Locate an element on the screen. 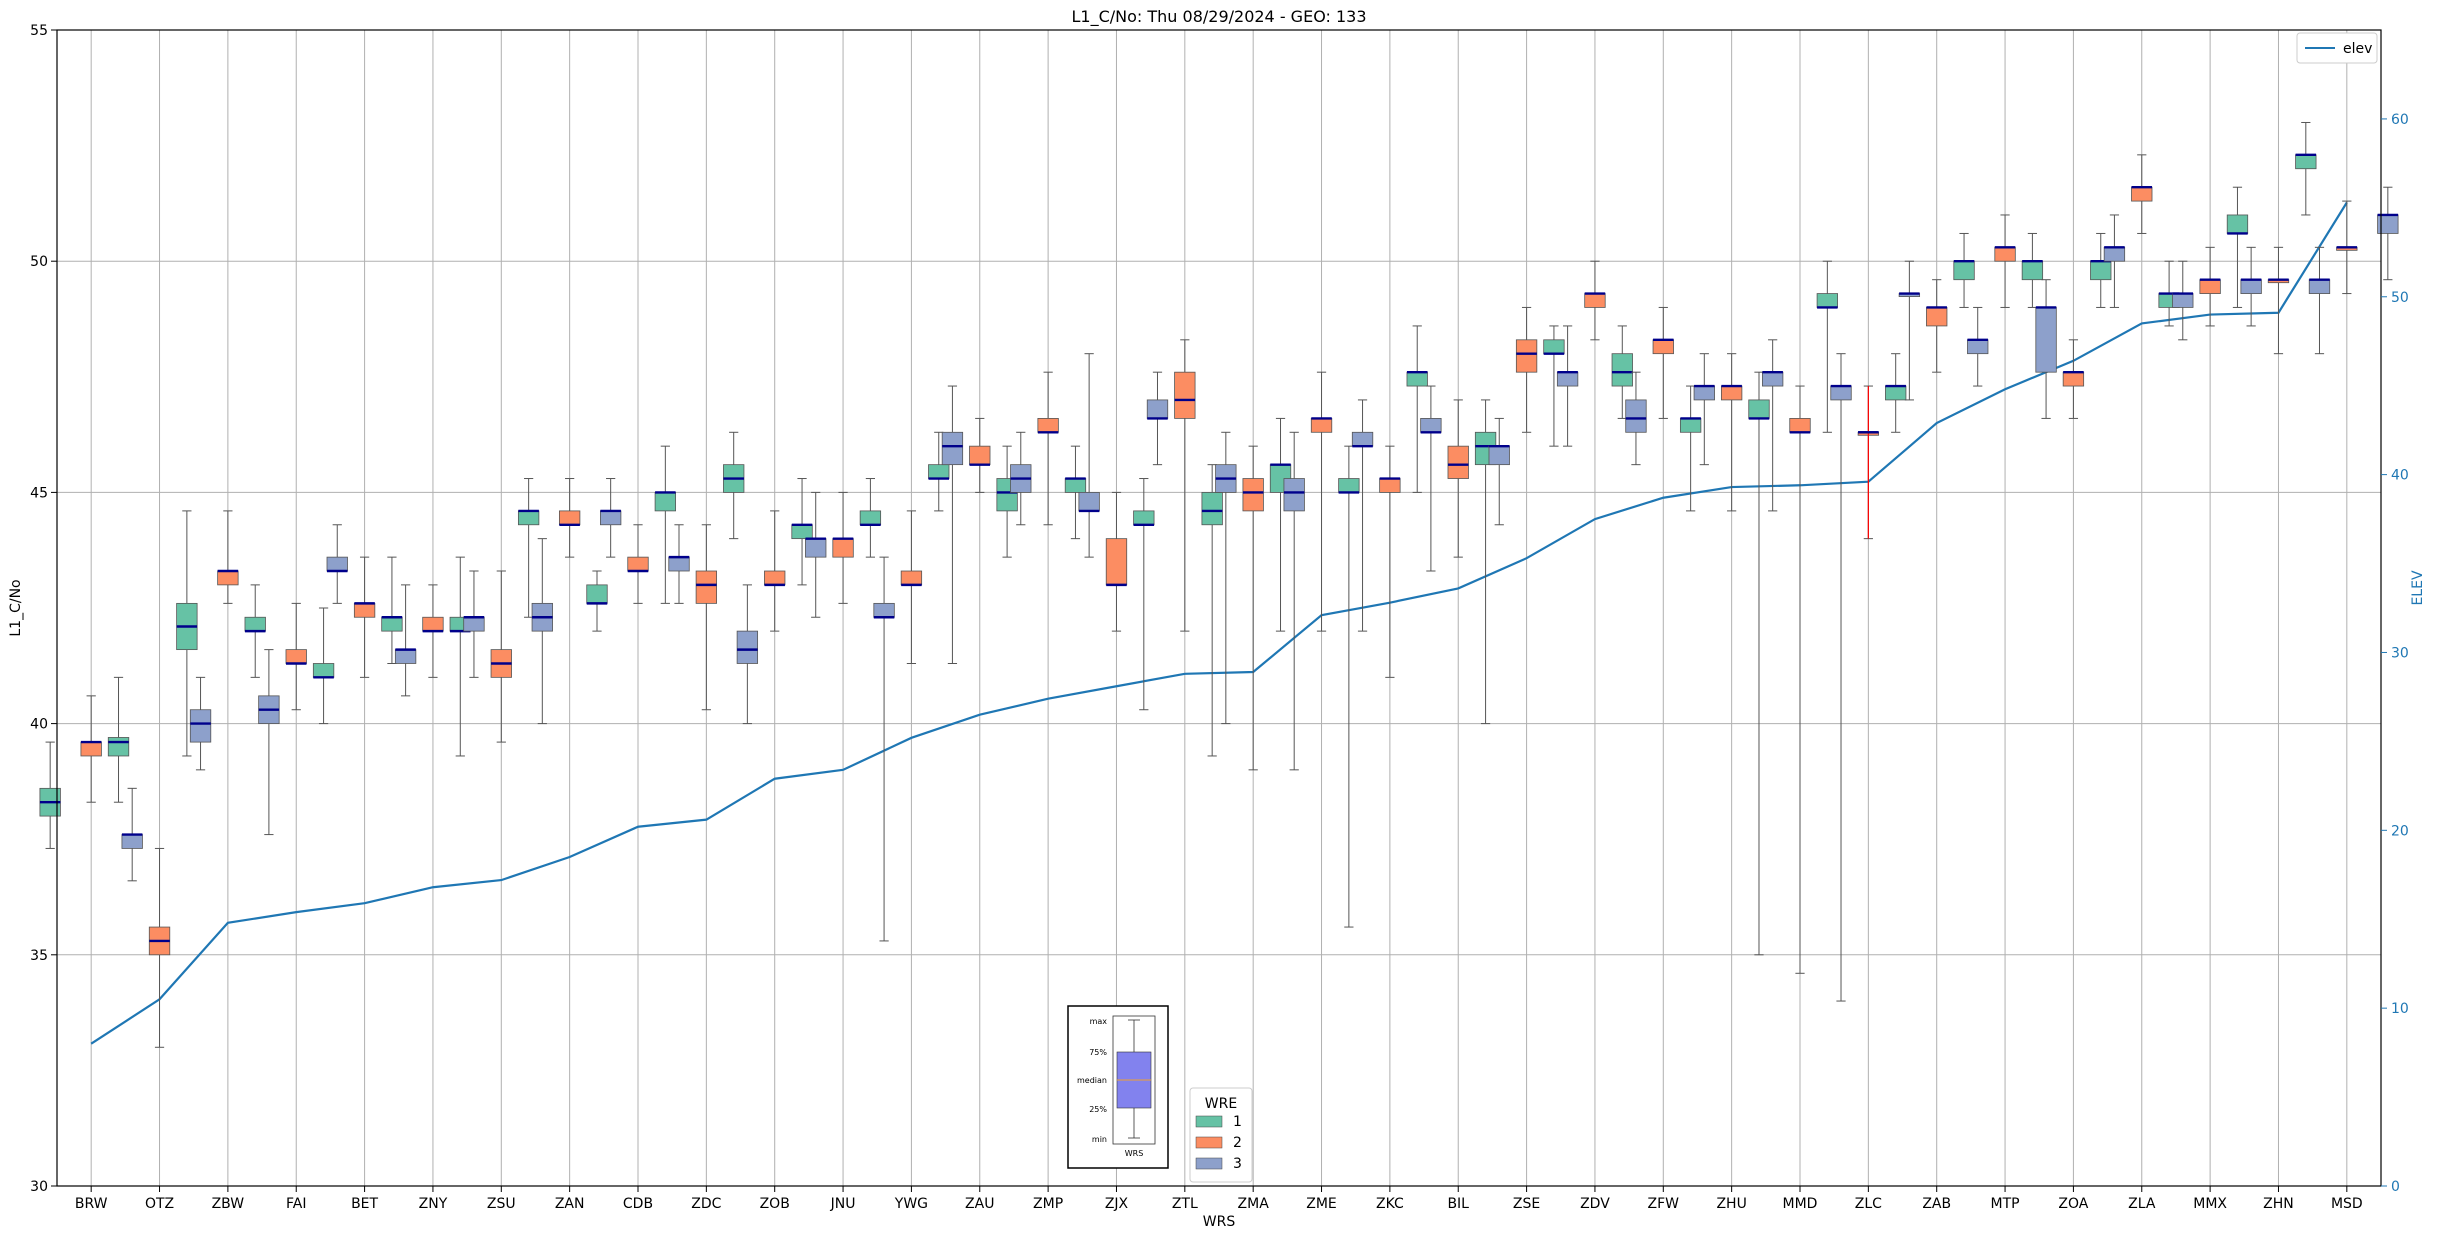 The height and width of the screenshot is (1238, 2439). x-tick-label: MTP is located at coordinates (2005, 1204).